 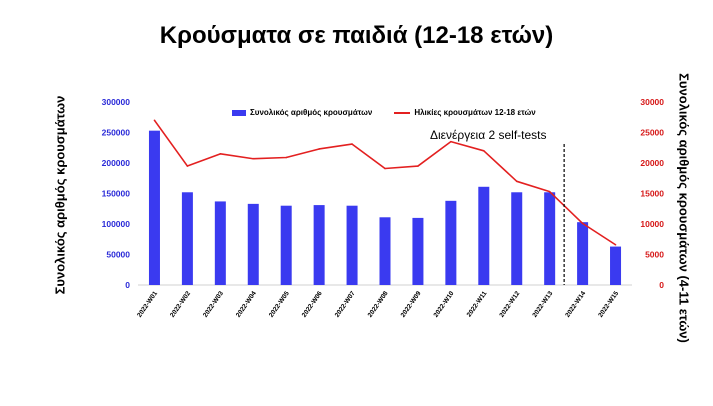 I want to click on x-tick-label: 2022-W06, so click(x=312, y=304).